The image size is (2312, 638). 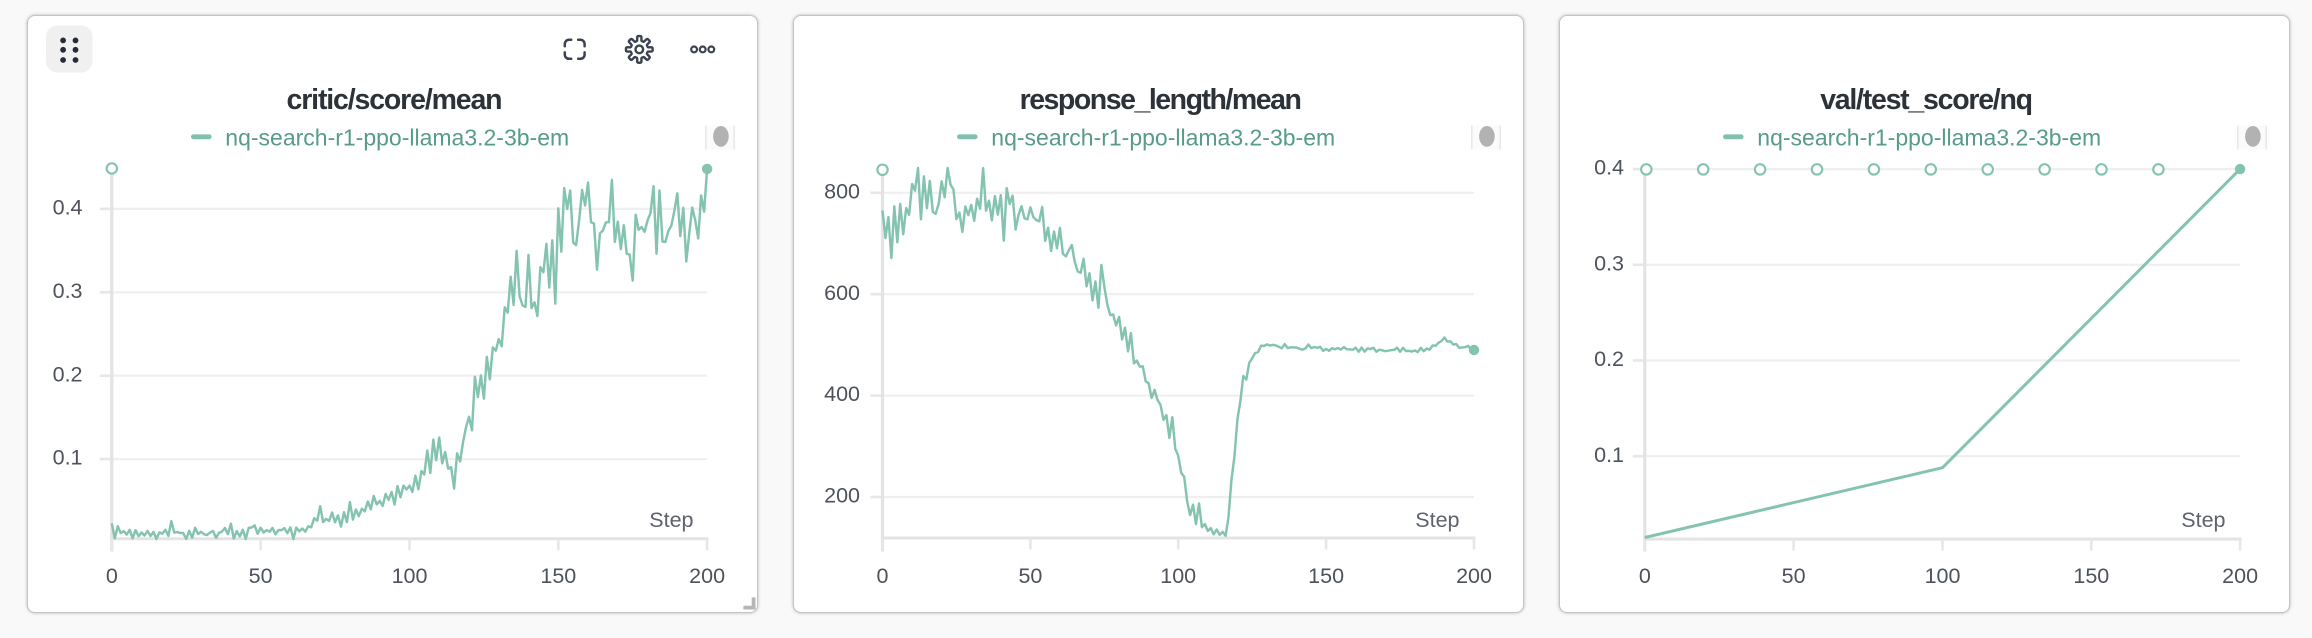 What do you see at coordinates (393, 100) in the screenshot?
I see `svg-text: critic/score/mean` at bounding box center [393, 100].